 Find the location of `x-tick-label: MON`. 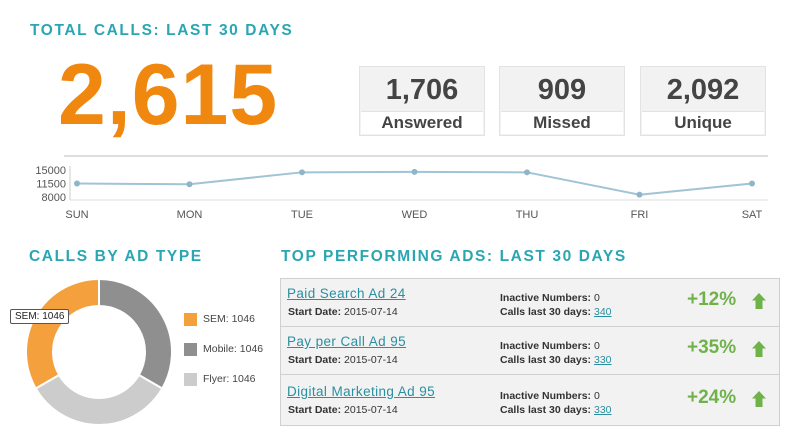

x-tick-label: MON is located at coordinates (190, 215).